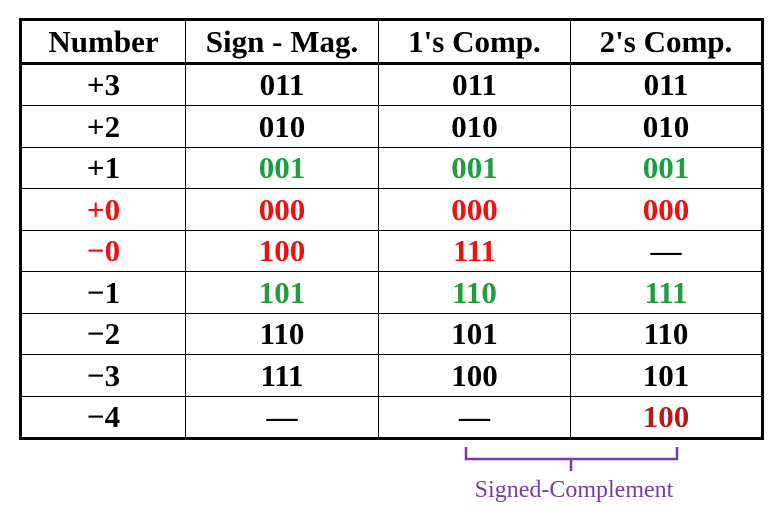 Image resolution: width=783 pixels, height=513 pixels. I want to click on sign-mag-cell: 001, so click(282, 167).